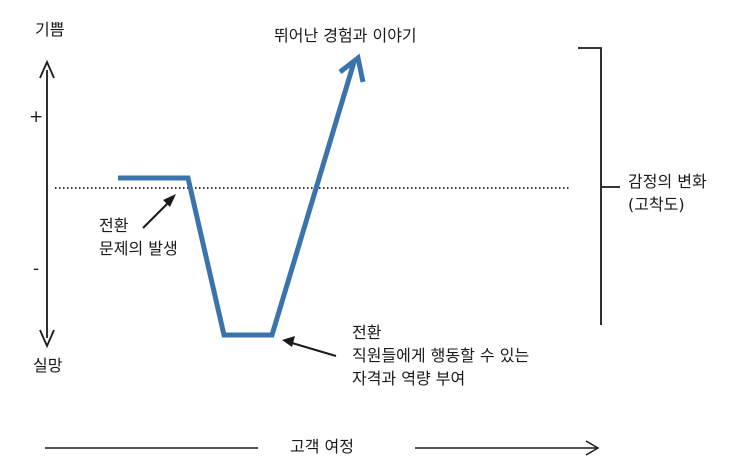  What do you see at coordinates (345, 35) in the screenshot?
I see `peak-label: 뛰어난 경험과 이야기` at bounding box center [345, 35].